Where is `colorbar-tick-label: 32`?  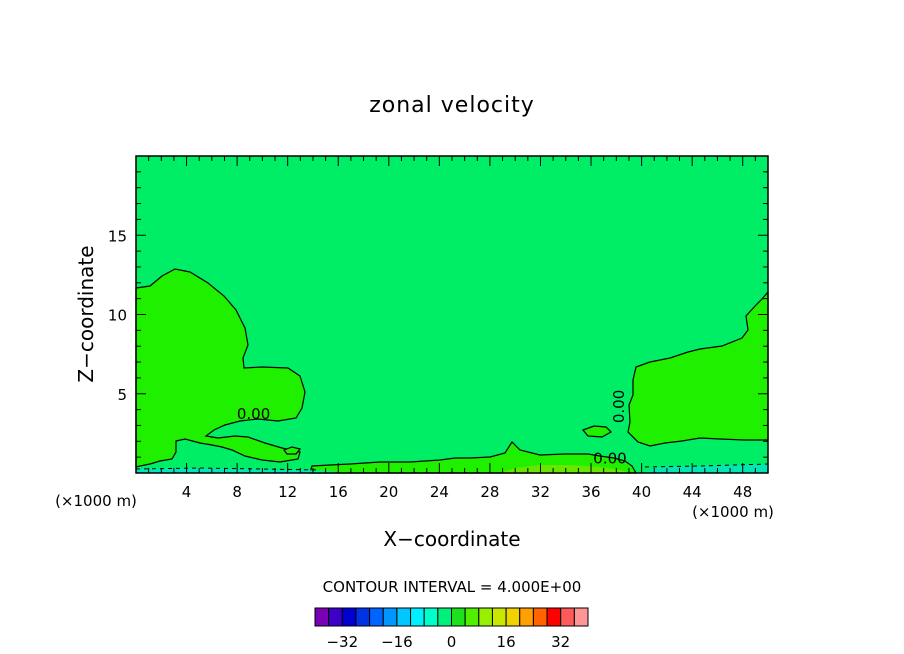 colorbar-tick-label: 32 is located at coordinates (560, 642).